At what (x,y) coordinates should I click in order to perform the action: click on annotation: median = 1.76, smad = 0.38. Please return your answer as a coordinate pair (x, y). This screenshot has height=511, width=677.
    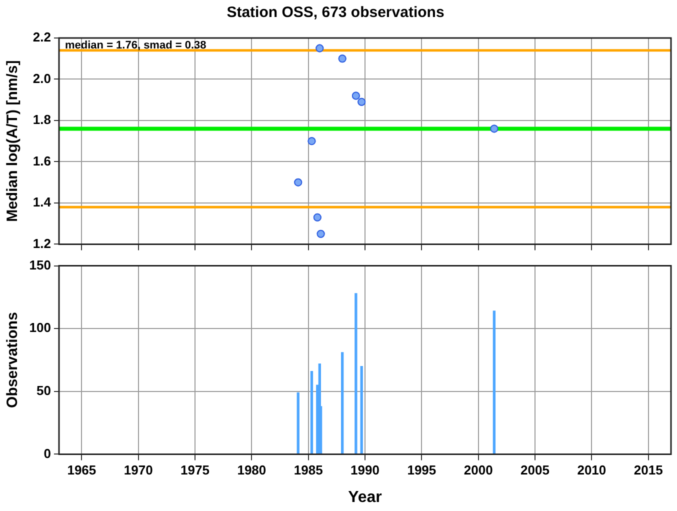
    Looking at the image, I should click on (135, 46).